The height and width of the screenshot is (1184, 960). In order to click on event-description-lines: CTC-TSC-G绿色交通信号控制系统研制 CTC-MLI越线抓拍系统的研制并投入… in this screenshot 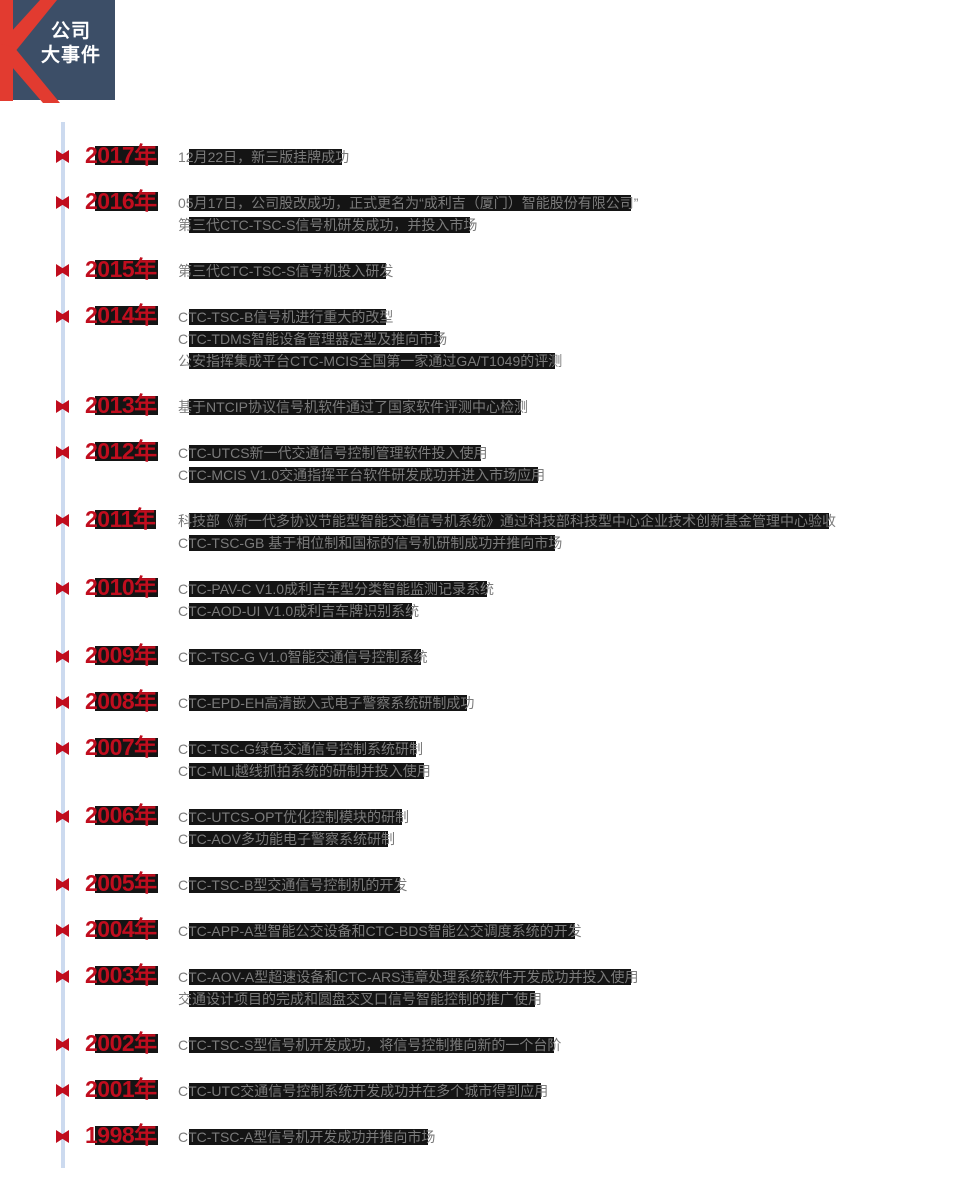, I will do `click(569, 760)`.